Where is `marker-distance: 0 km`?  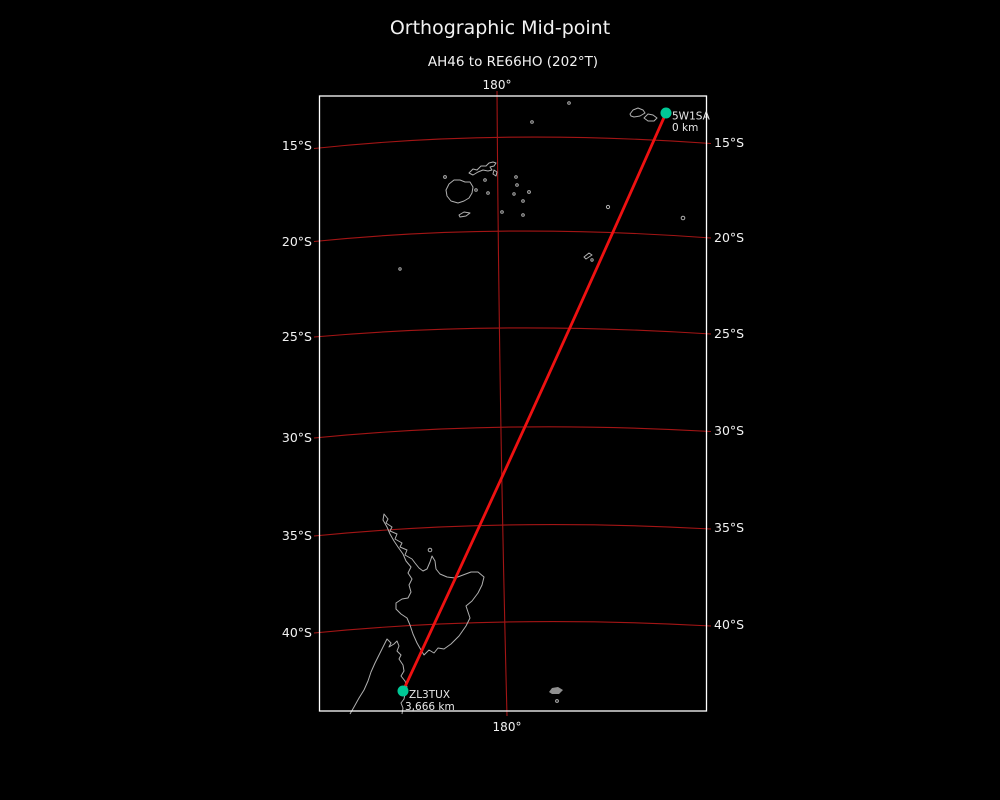
marker-distance: 0 km is located at coordinates (685, 128).